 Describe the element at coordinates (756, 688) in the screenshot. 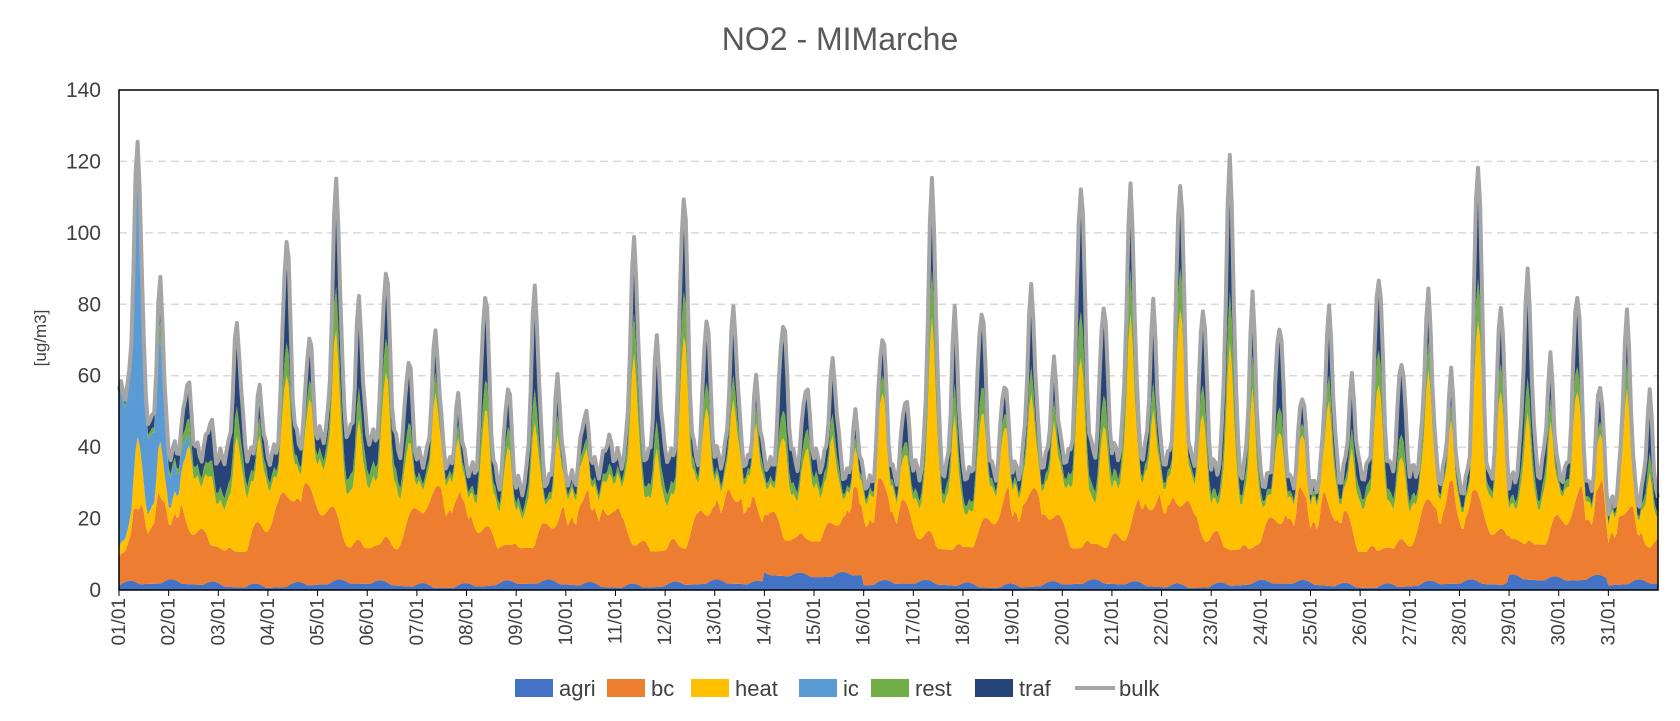

I see `legend-label: heat` at that location.